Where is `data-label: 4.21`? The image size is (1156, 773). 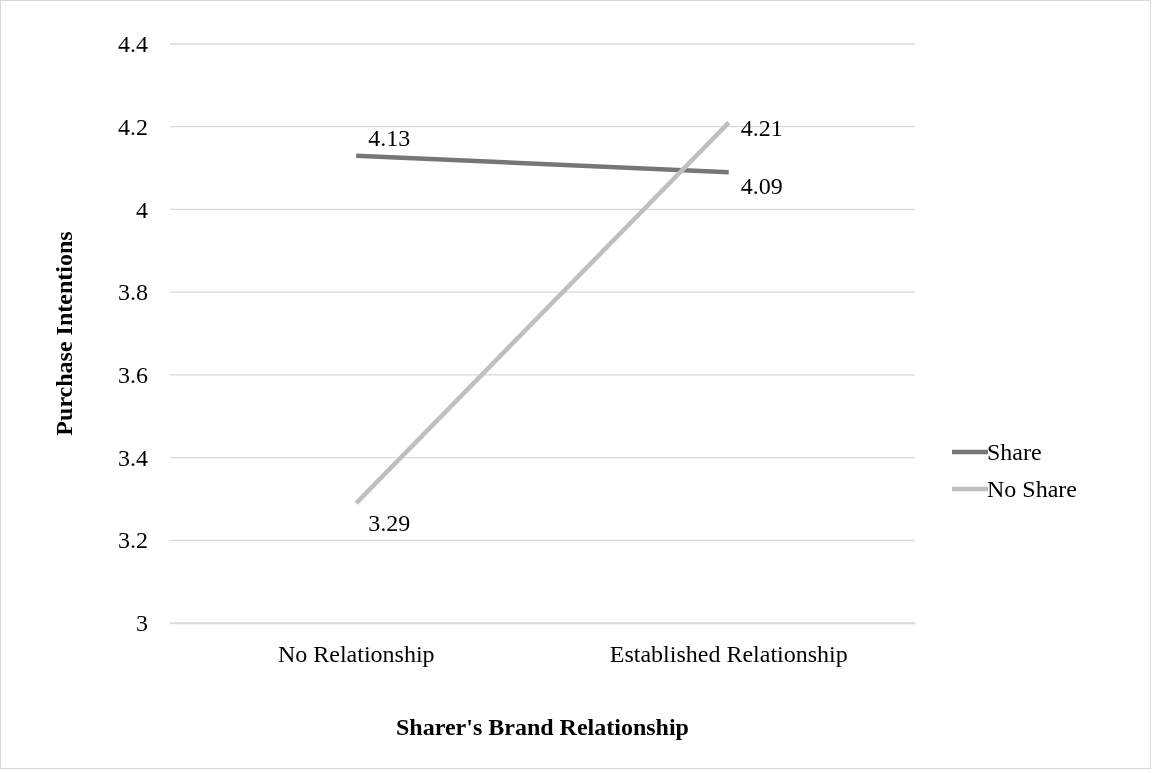 data-label: 4.21 is located at coordinates (761, 128).